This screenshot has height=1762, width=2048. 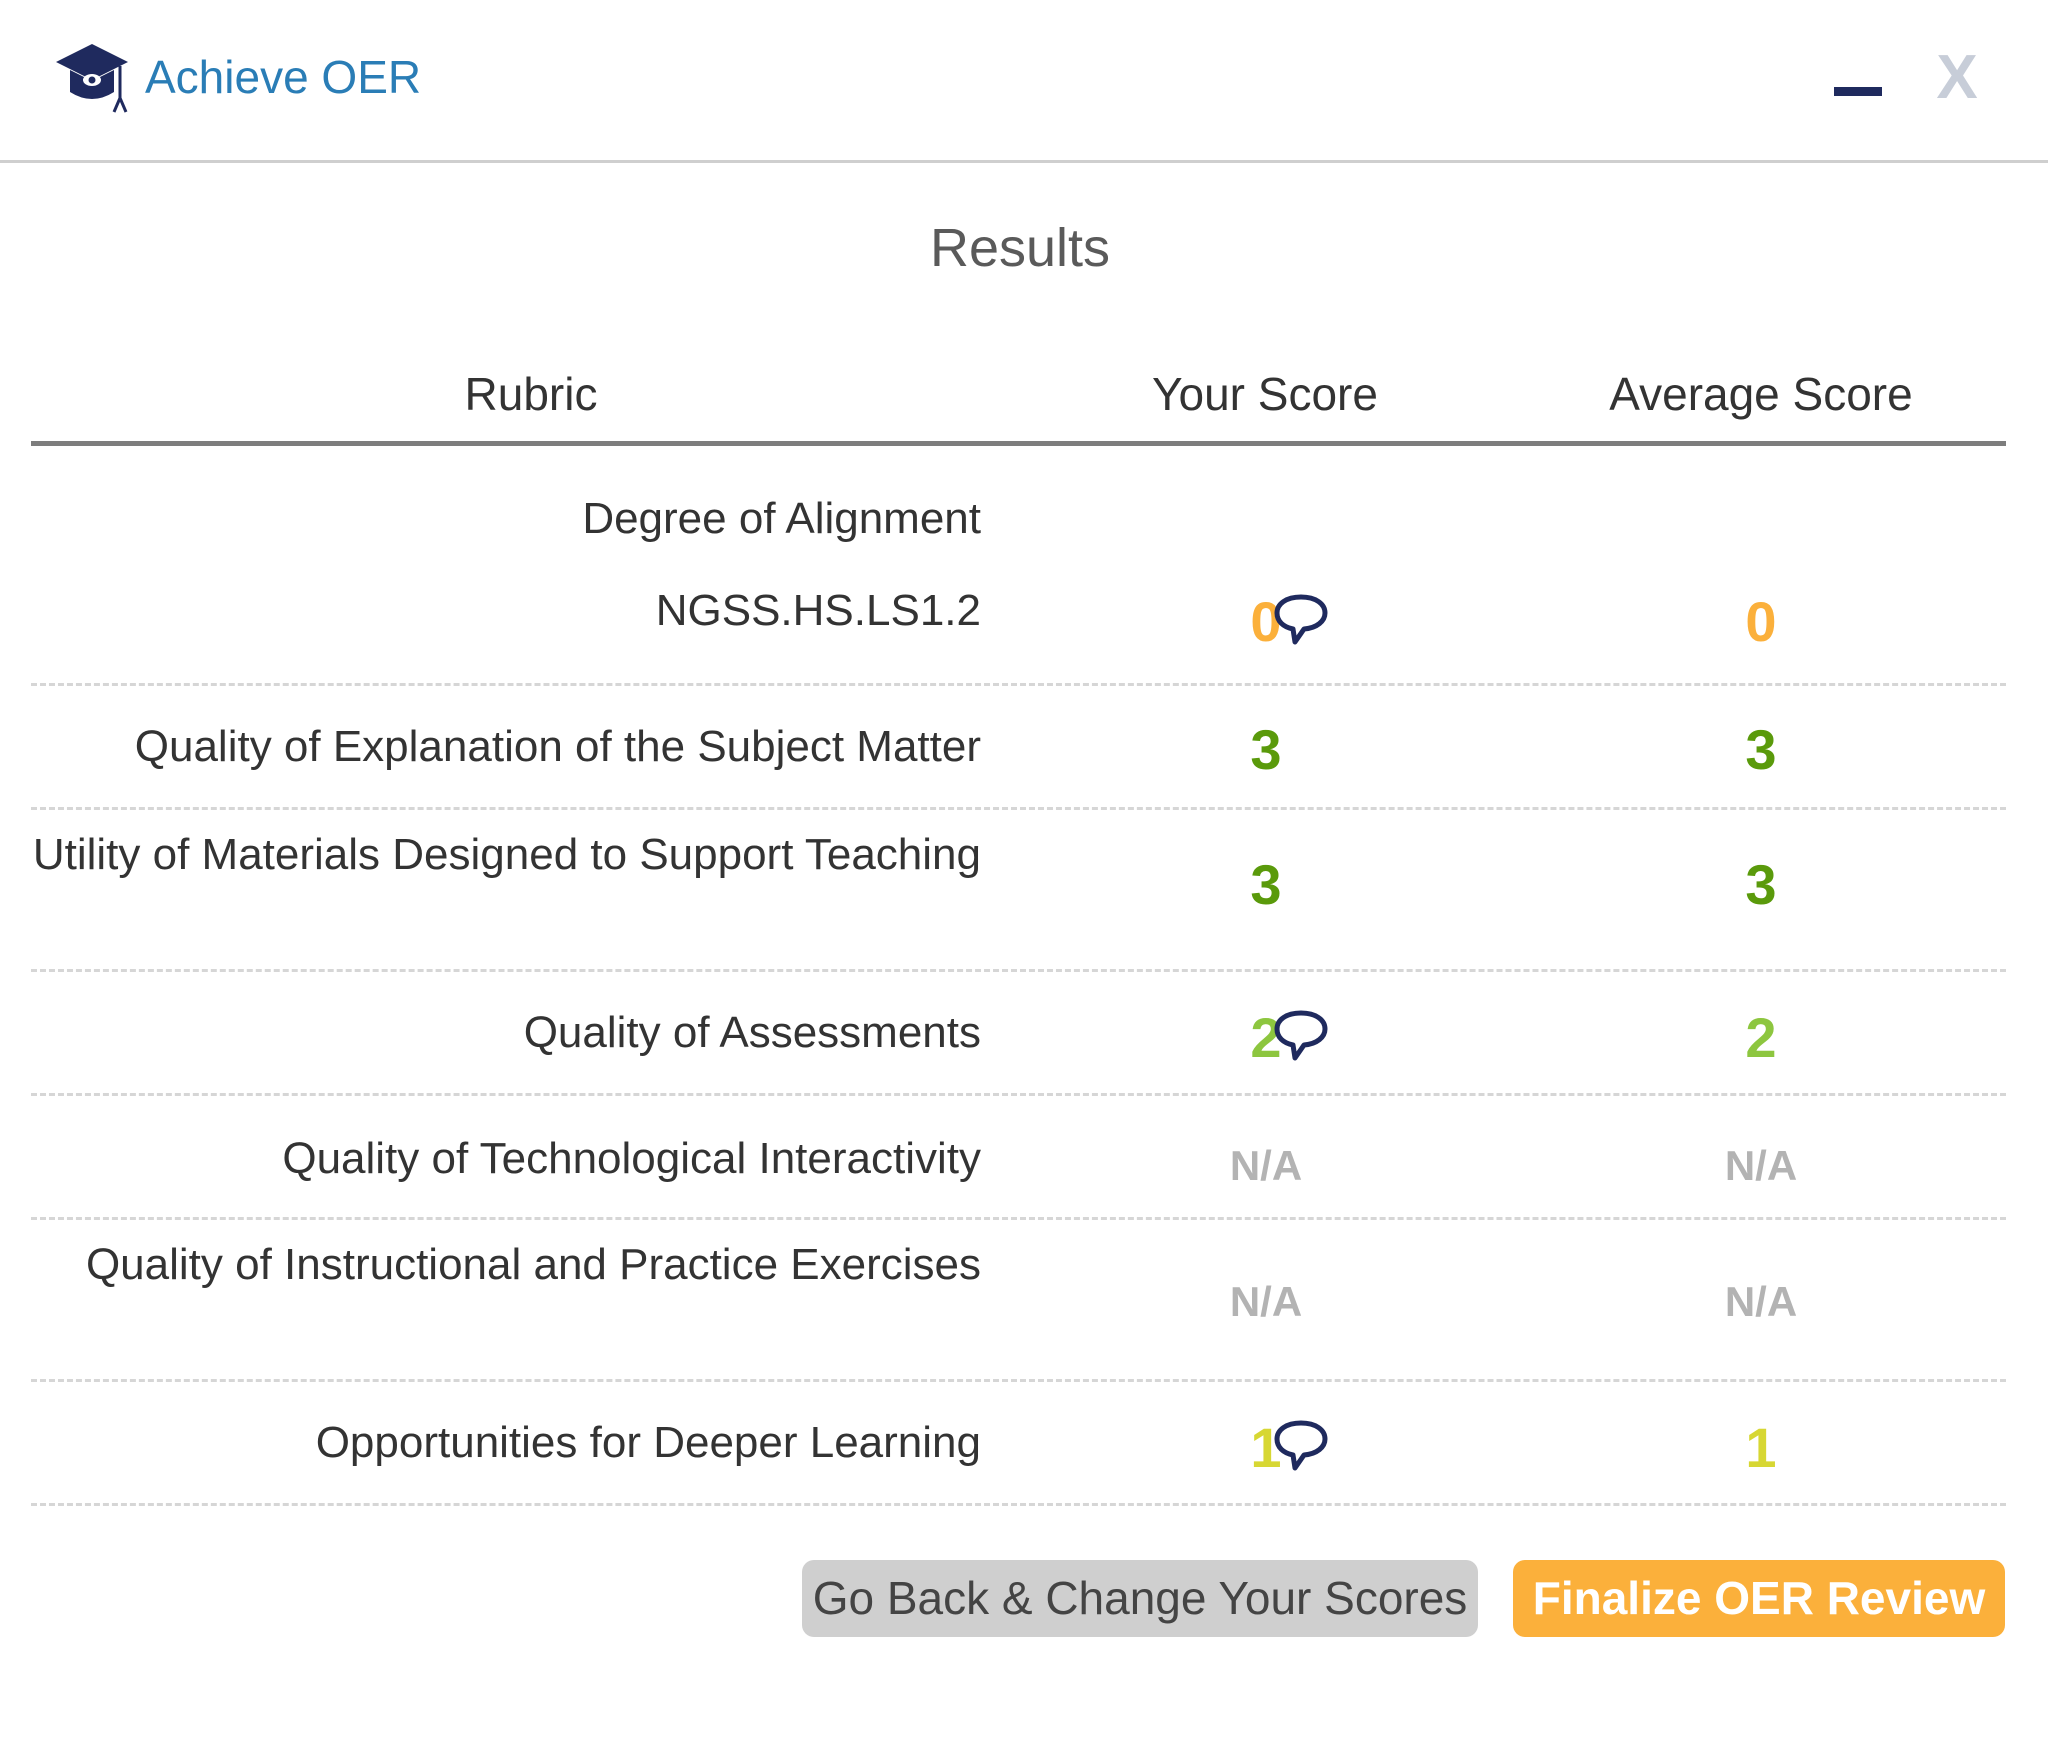 I want to click on rubric-label: Opportunities for Deeper Learning, so click(x=648, y=1442).